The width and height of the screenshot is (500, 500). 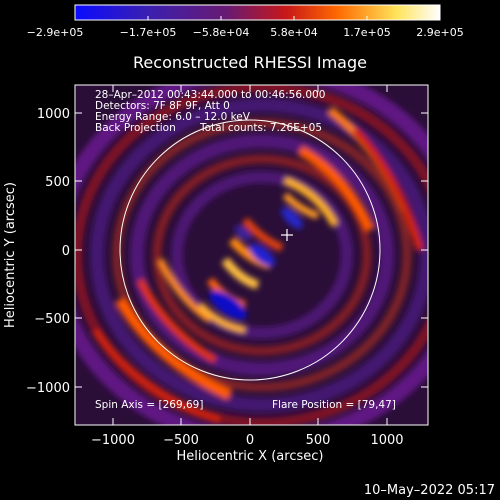 I want to click on detectors-text: Detectors: 7F 8F 9F, Att 0, so click(x=162, y=106).